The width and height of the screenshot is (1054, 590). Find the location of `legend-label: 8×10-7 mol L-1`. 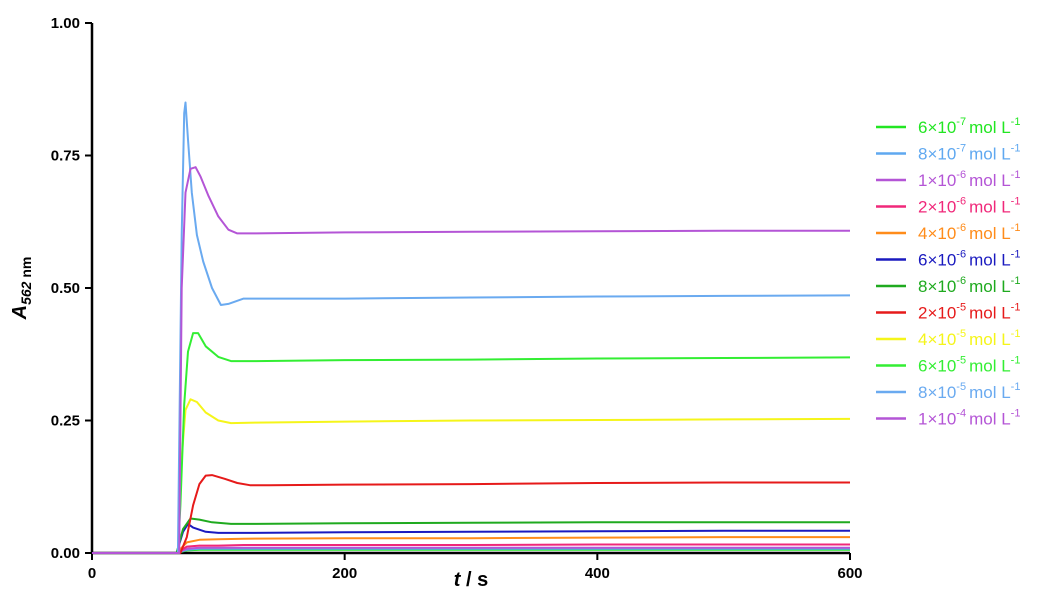

legend-label: 8×10-7 mol L-1 is located at coordinates (969, 153).